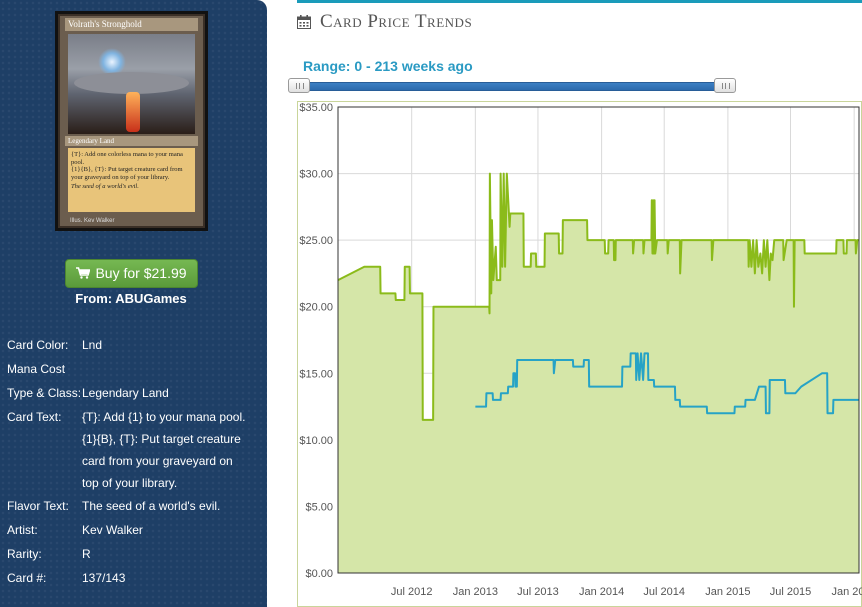 This screenshot has height=607, width=862. I want to click on attr-value: 137/143, so click(104, 578).